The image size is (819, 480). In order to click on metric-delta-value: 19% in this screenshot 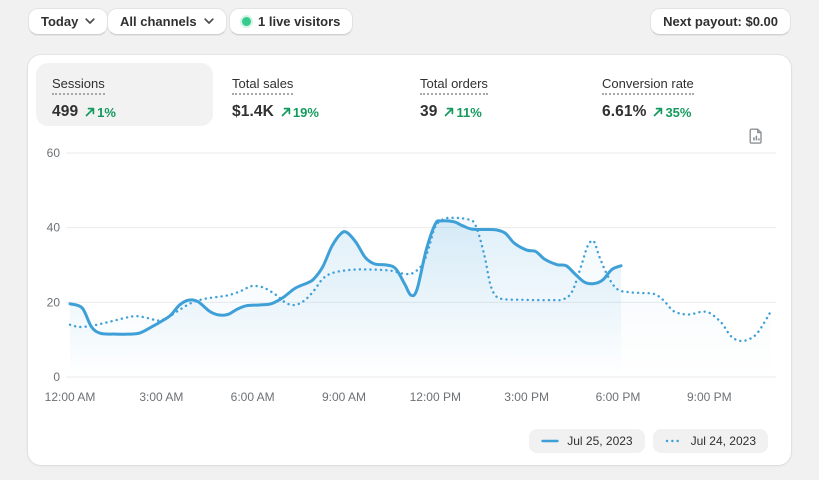, I will do `click(305, 112)`.